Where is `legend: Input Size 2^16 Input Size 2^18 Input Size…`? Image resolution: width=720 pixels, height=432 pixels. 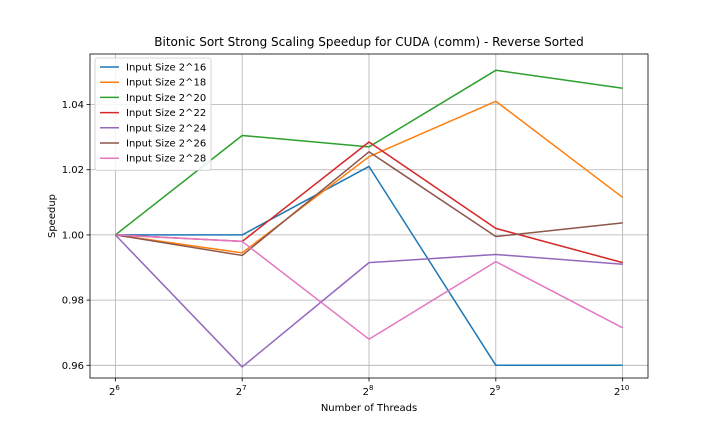
legend: Input Size 2^16 Input Size 2^18 Input Size… is located at coordinates (153, 114).